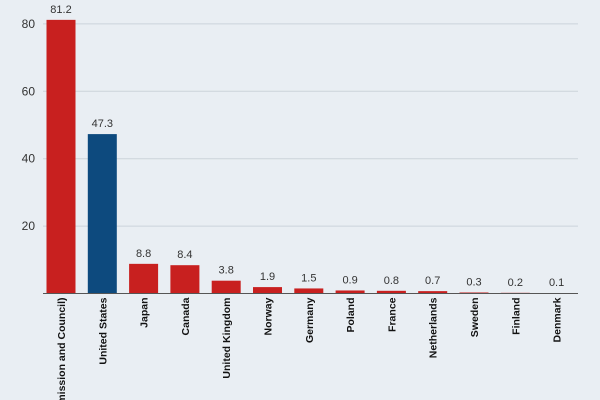 The height and width of the screenshot is (400, 600). Describe the element at coordinates (391, 281) in the screenshot. I see `data-label: 0.8` at that location.